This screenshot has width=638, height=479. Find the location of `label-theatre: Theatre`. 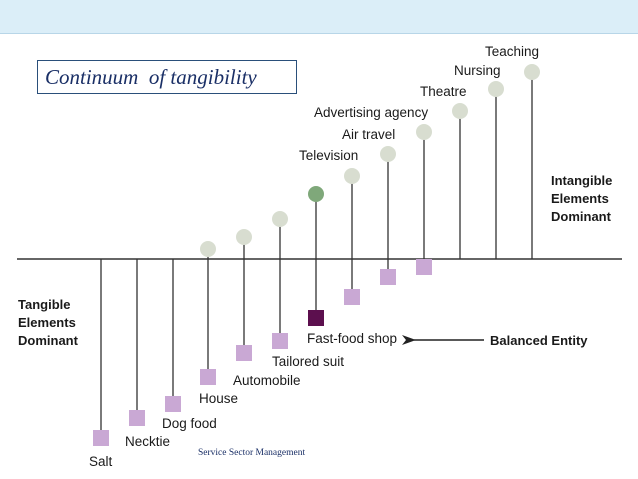

label-theatre: Theatre is located at coordinates (443, 91).